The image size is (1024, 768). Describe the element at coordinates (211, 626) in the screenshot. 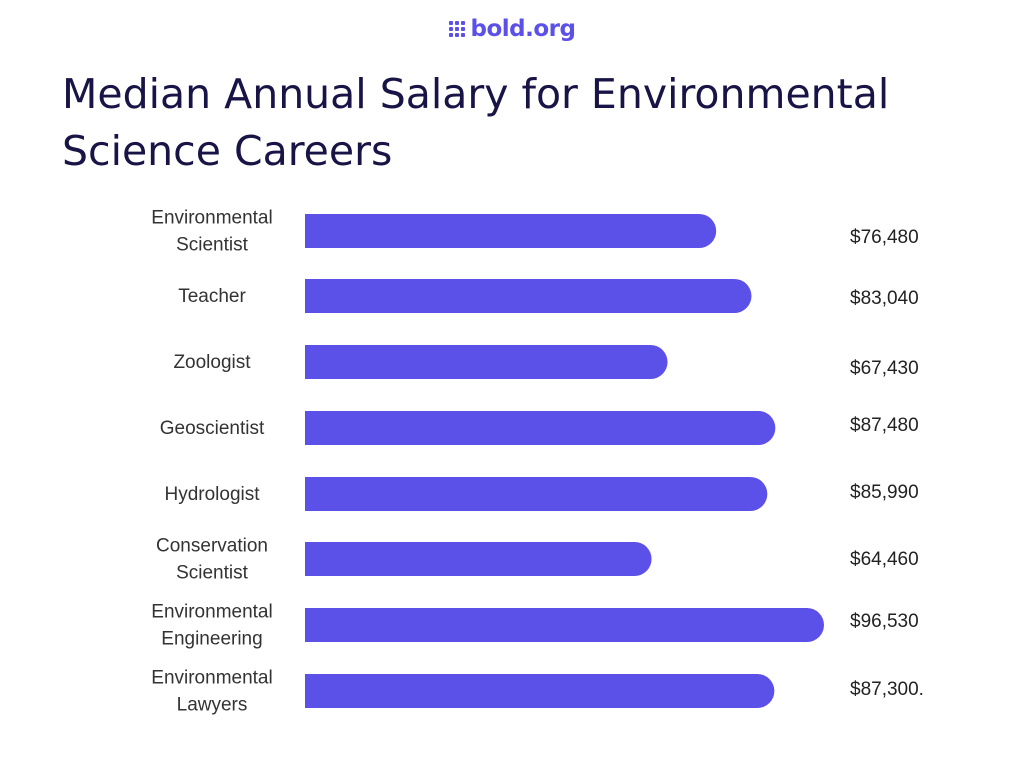

I see `category-label-6: Environmental Engineering` at that location.